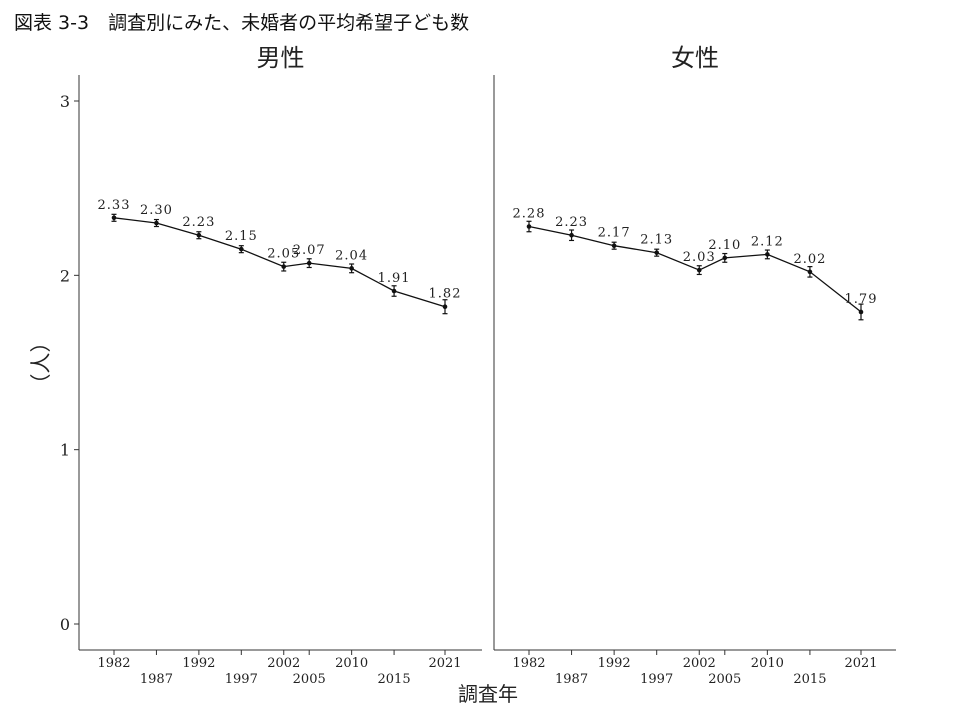 The height and width of the screenshot is (711, 956). Describe the element at coordinates (351, 255) in the screenshot. I see `data-label: 2.04` at that location.